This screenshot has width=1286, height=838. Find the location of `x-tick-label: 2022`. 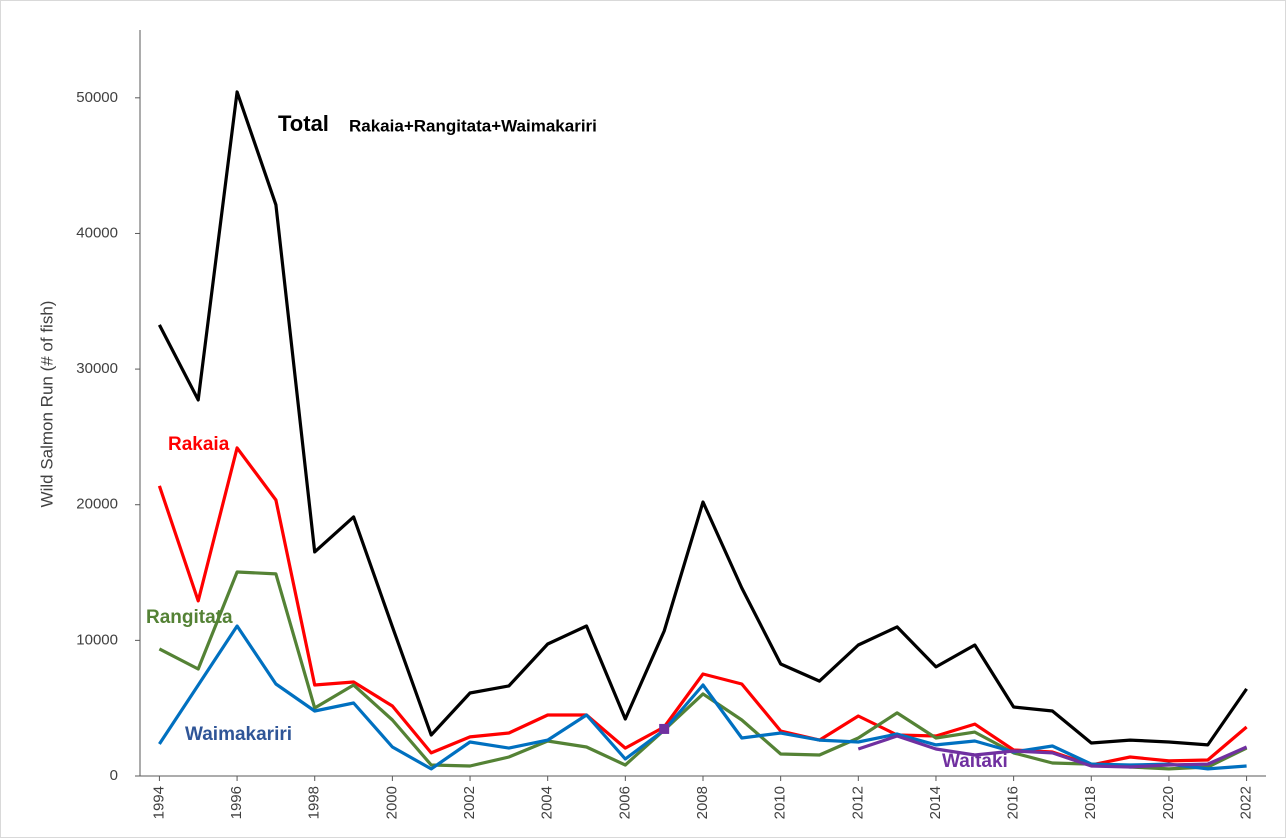

x-tick-label: 2022 is located at coordinates (1246, 802).